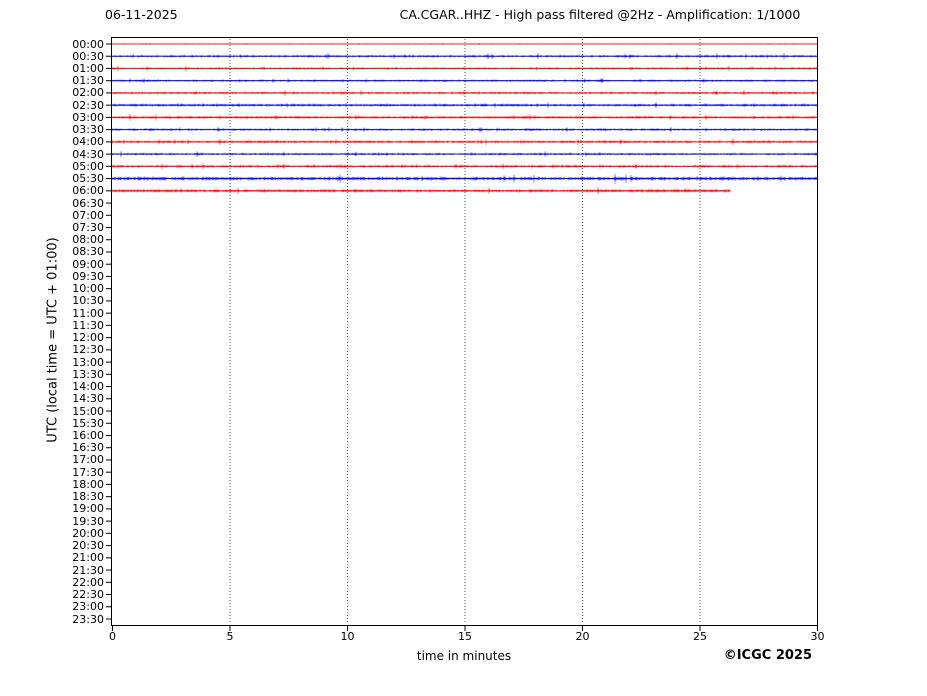 The height and width of the screenshot is (696, 927). What do you see at coordinates (347, 636) in the screenshot?
I see `x-tick-label: 10` at bounding box center [347, 636].